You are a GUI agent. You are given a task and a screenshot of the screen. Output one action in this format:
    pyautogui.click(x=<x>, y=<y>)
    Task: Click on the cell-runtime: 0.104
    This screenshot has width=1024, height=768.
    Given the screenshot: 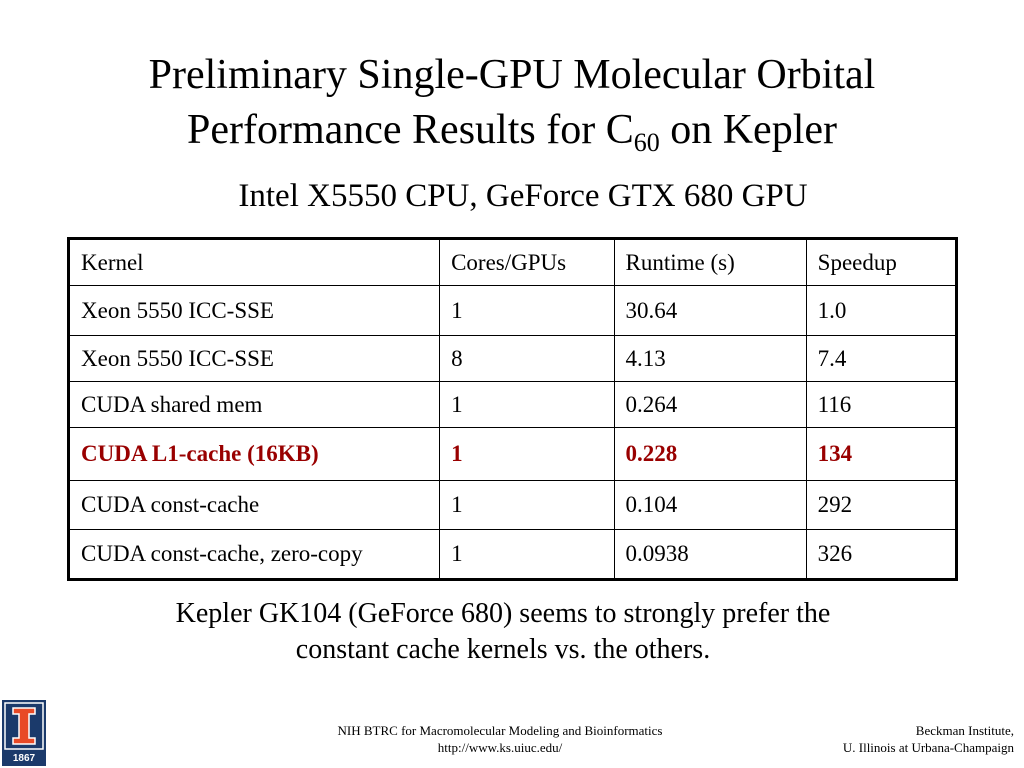 What is the action you would take?
    pyautogui.click(x=710, y=505)
    